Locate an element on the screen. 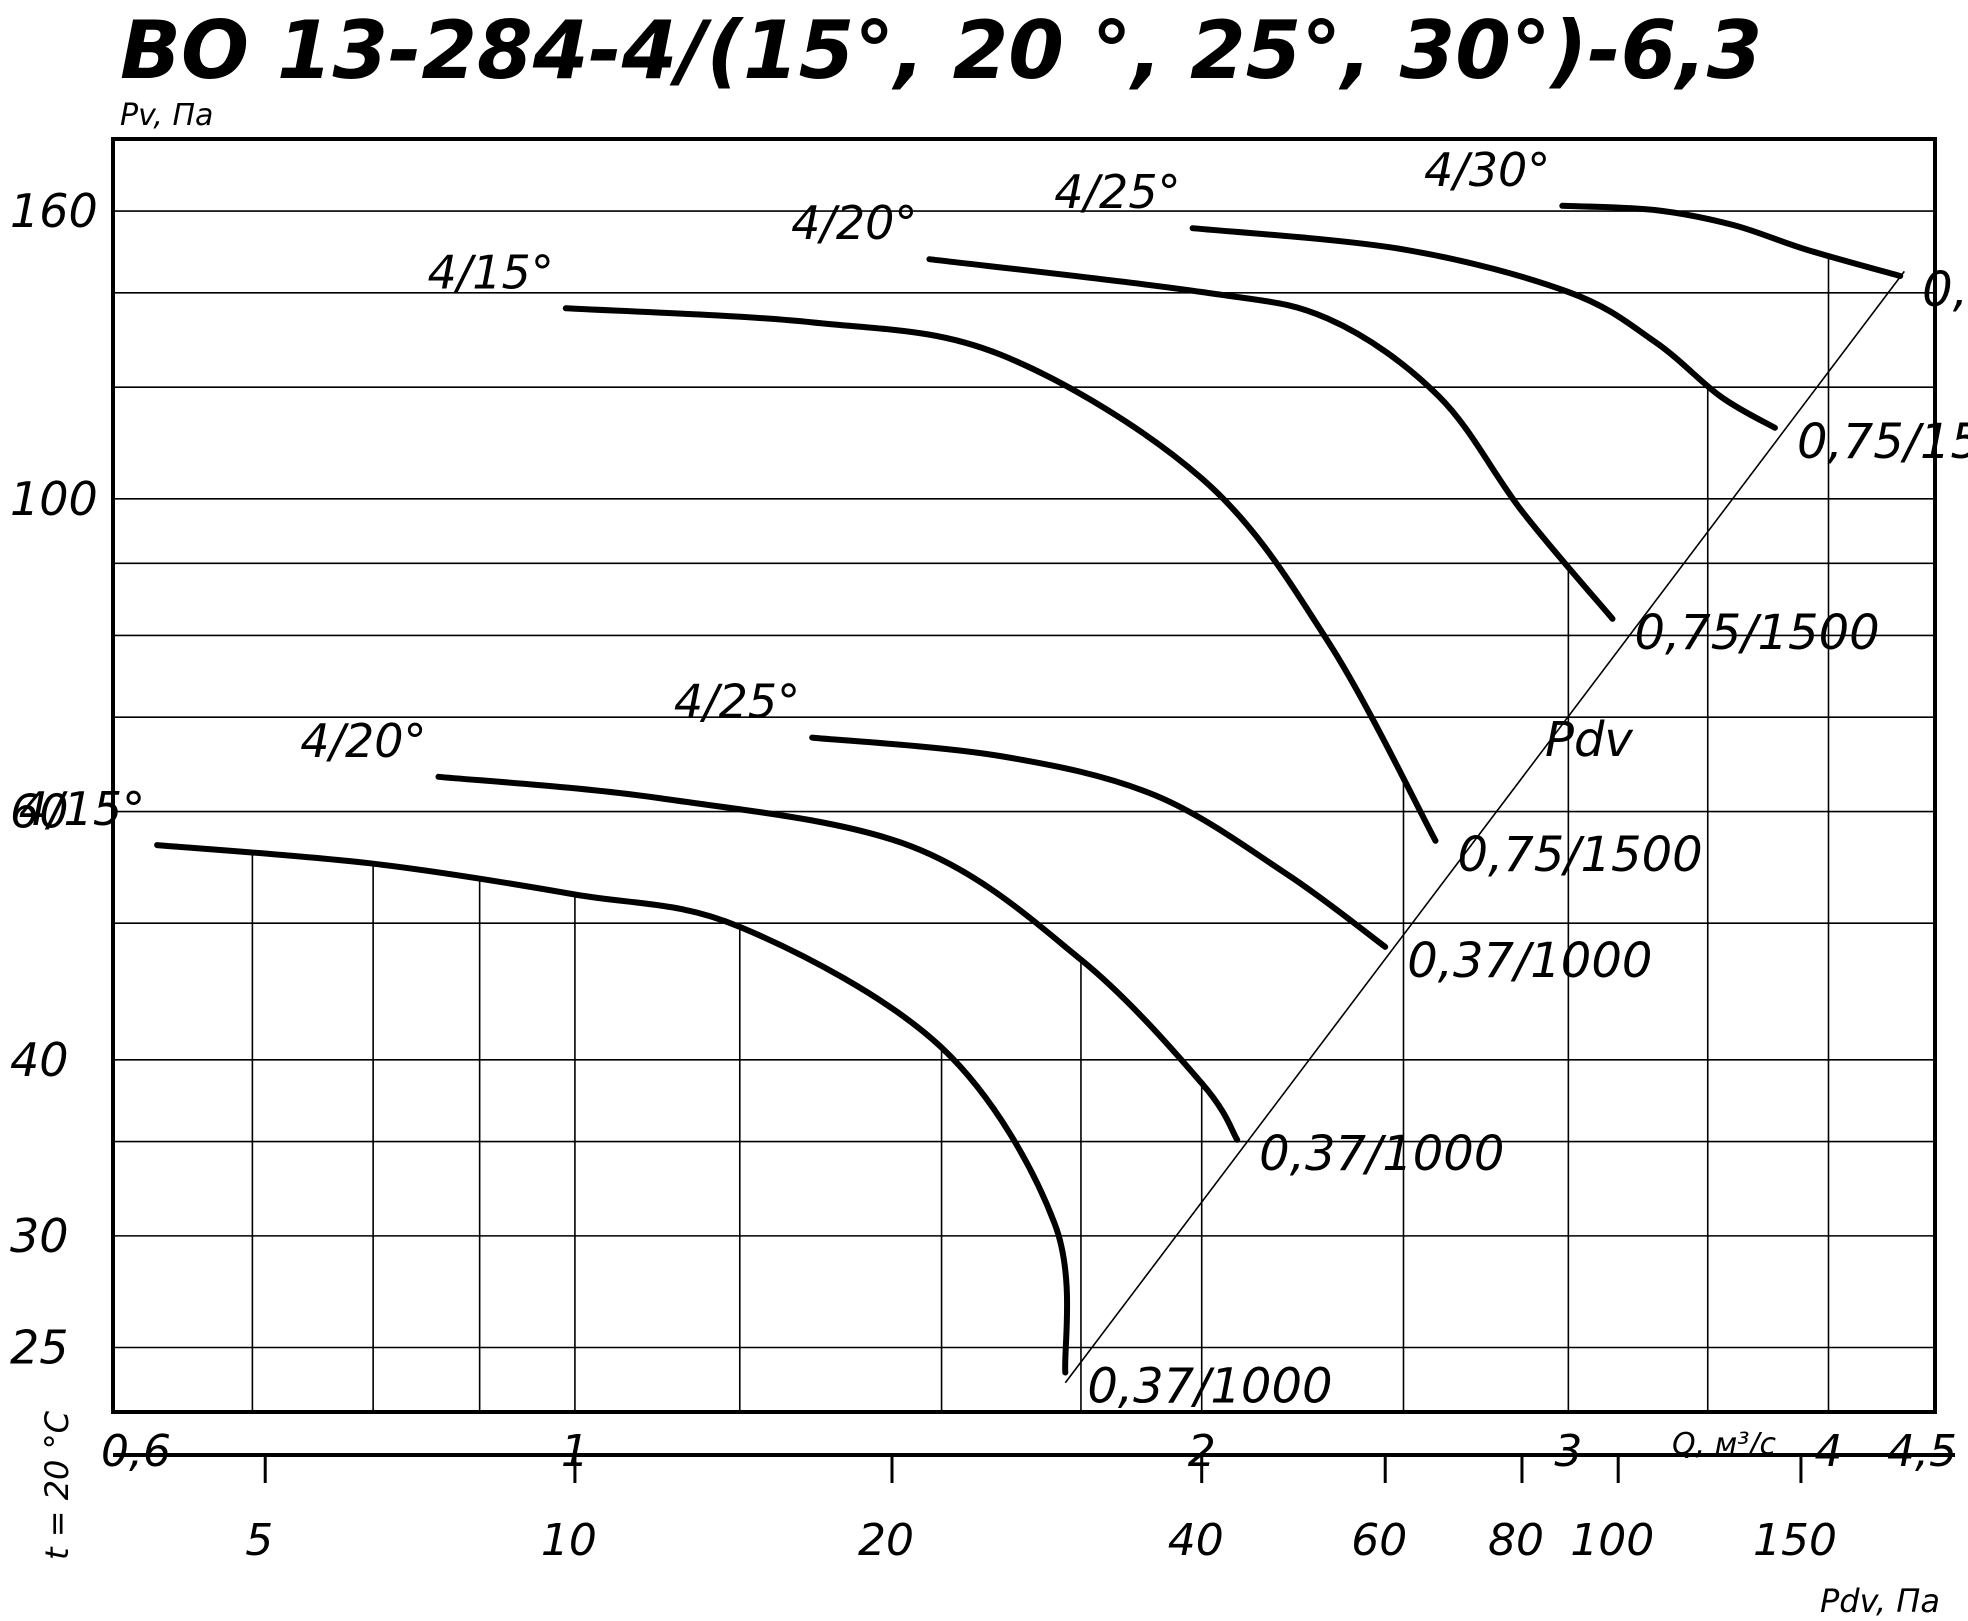  pdv-axis-label: Pdv, Па is located at coordinates (1880, 1601).